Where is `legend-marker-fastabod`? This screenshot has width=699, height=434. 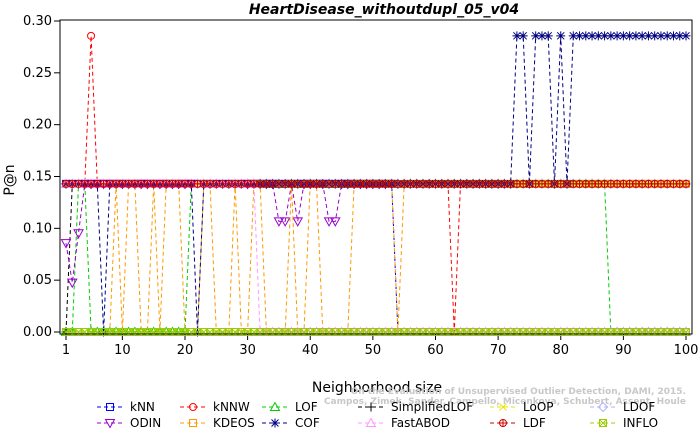
legend-marker-fastabod is located at coordinates (371, 422).